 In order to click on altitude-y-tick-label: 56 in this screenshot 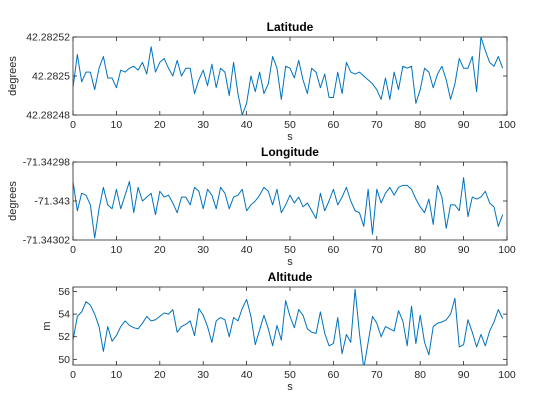, I will do `click(64, 292)`.